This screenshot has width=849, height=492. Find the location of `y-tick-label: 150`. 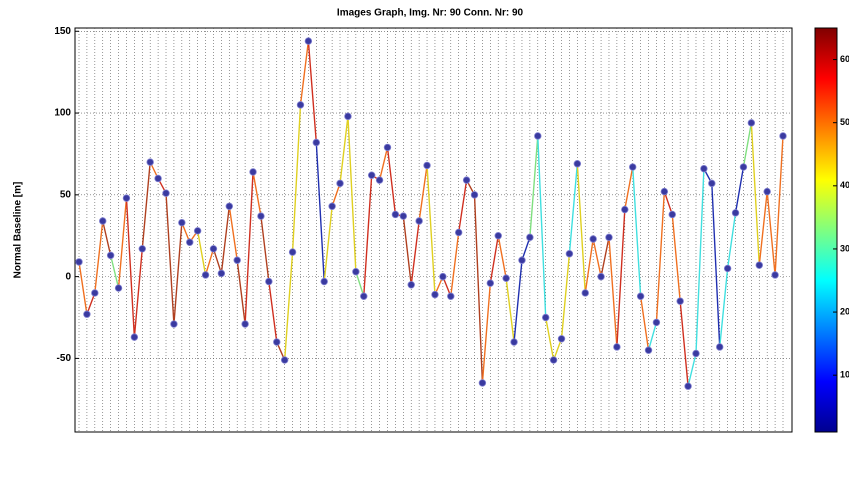

y-tick-label: 150 is located at coordinates (62, 31).